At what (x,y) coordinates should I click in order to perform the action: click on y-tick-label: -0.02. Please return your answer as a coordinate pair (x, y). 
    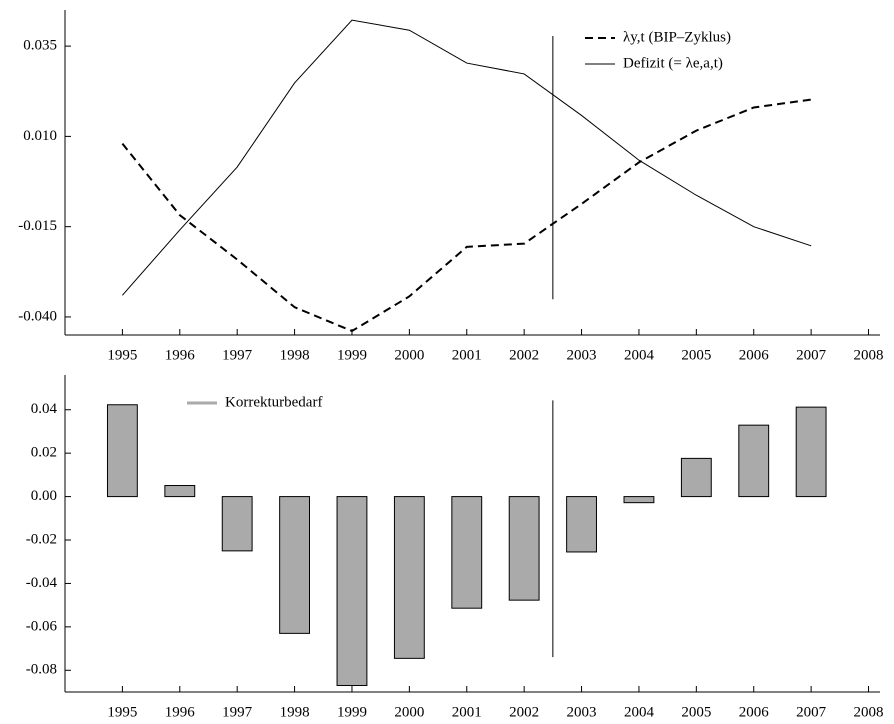
    Looking at the image, I should click on (41, 539).